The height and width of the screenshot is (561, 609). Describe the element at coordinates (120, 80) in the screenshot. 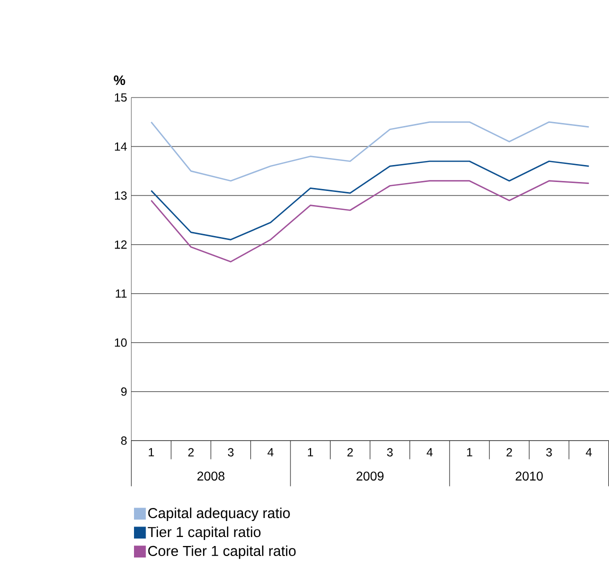

I see `y-axis-title: %` at that location.